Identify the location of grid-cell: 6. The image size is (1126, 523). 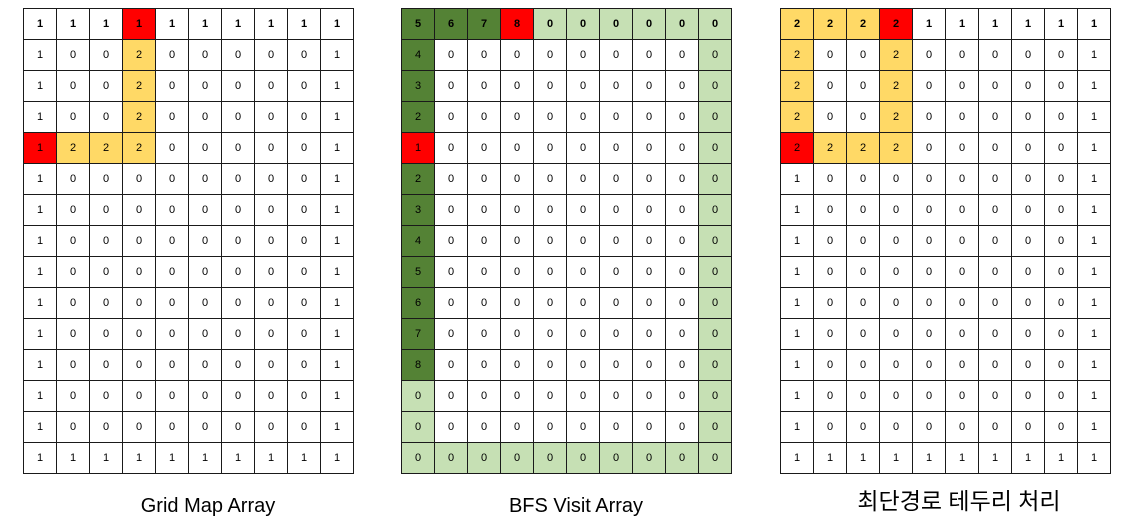
(418, 303).